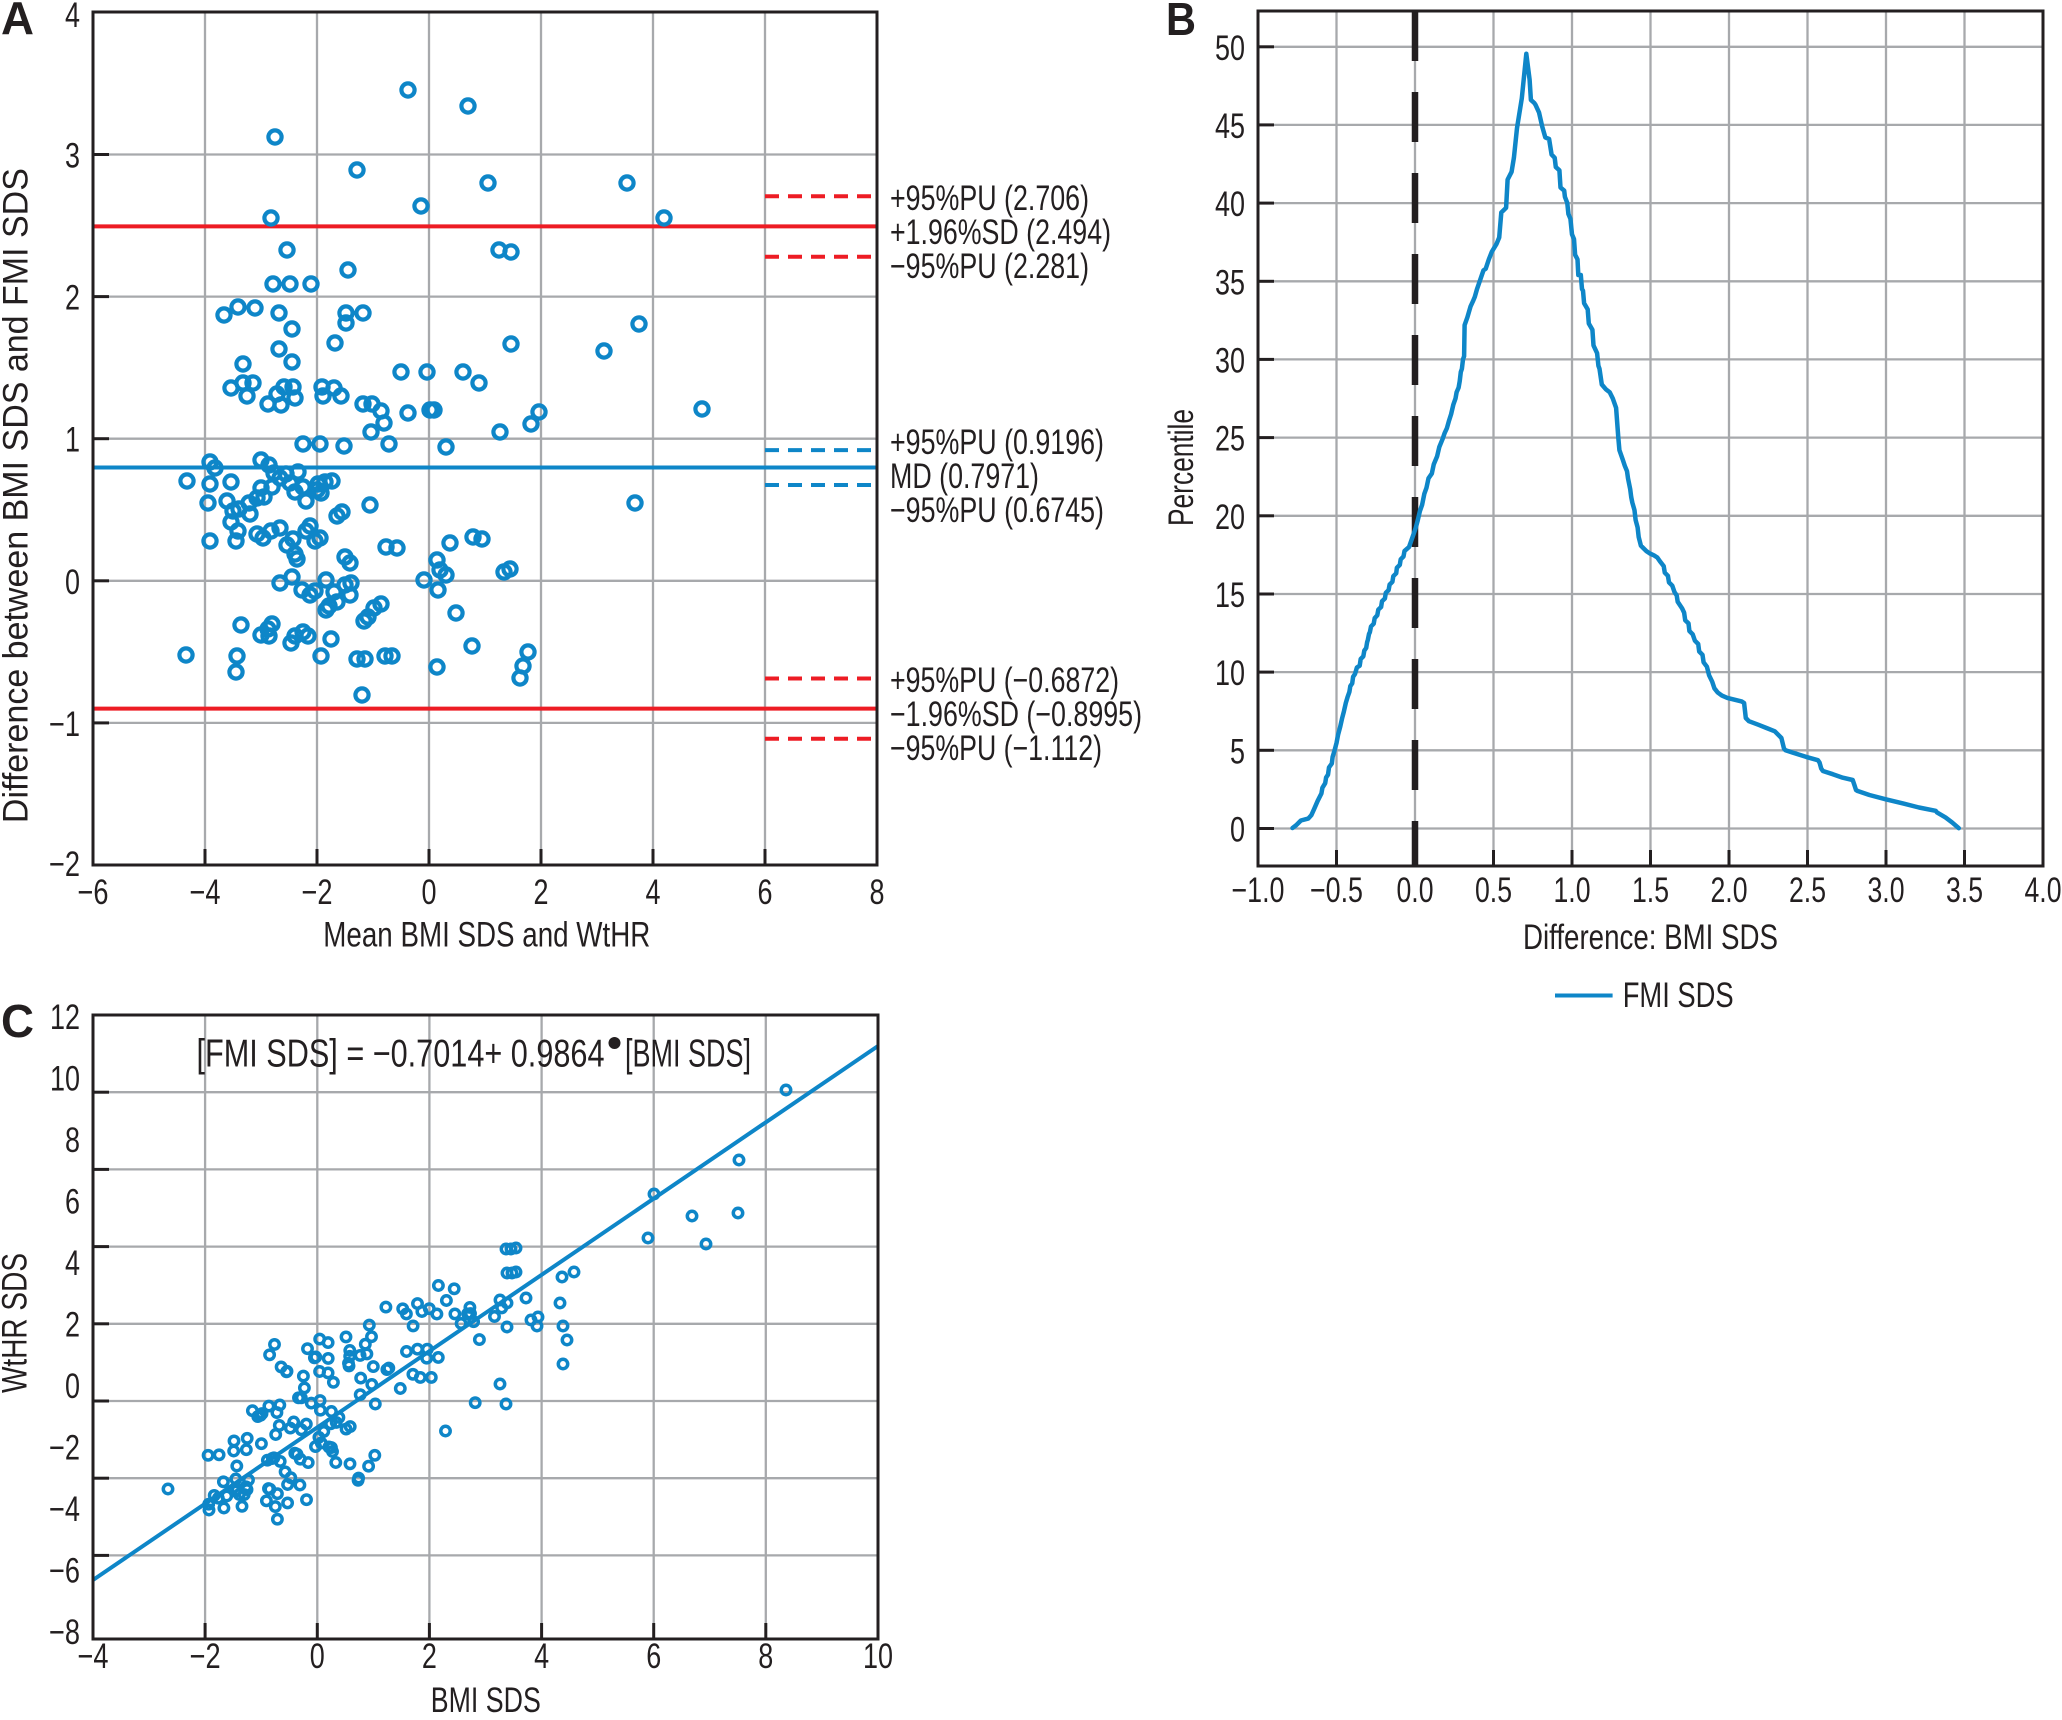 This screenshot has width=2062, height=1720. What do you see at coordinates (1230, 517) in the screenshot?
I see `svg-text: 20` at bounding box center [1230, 517].